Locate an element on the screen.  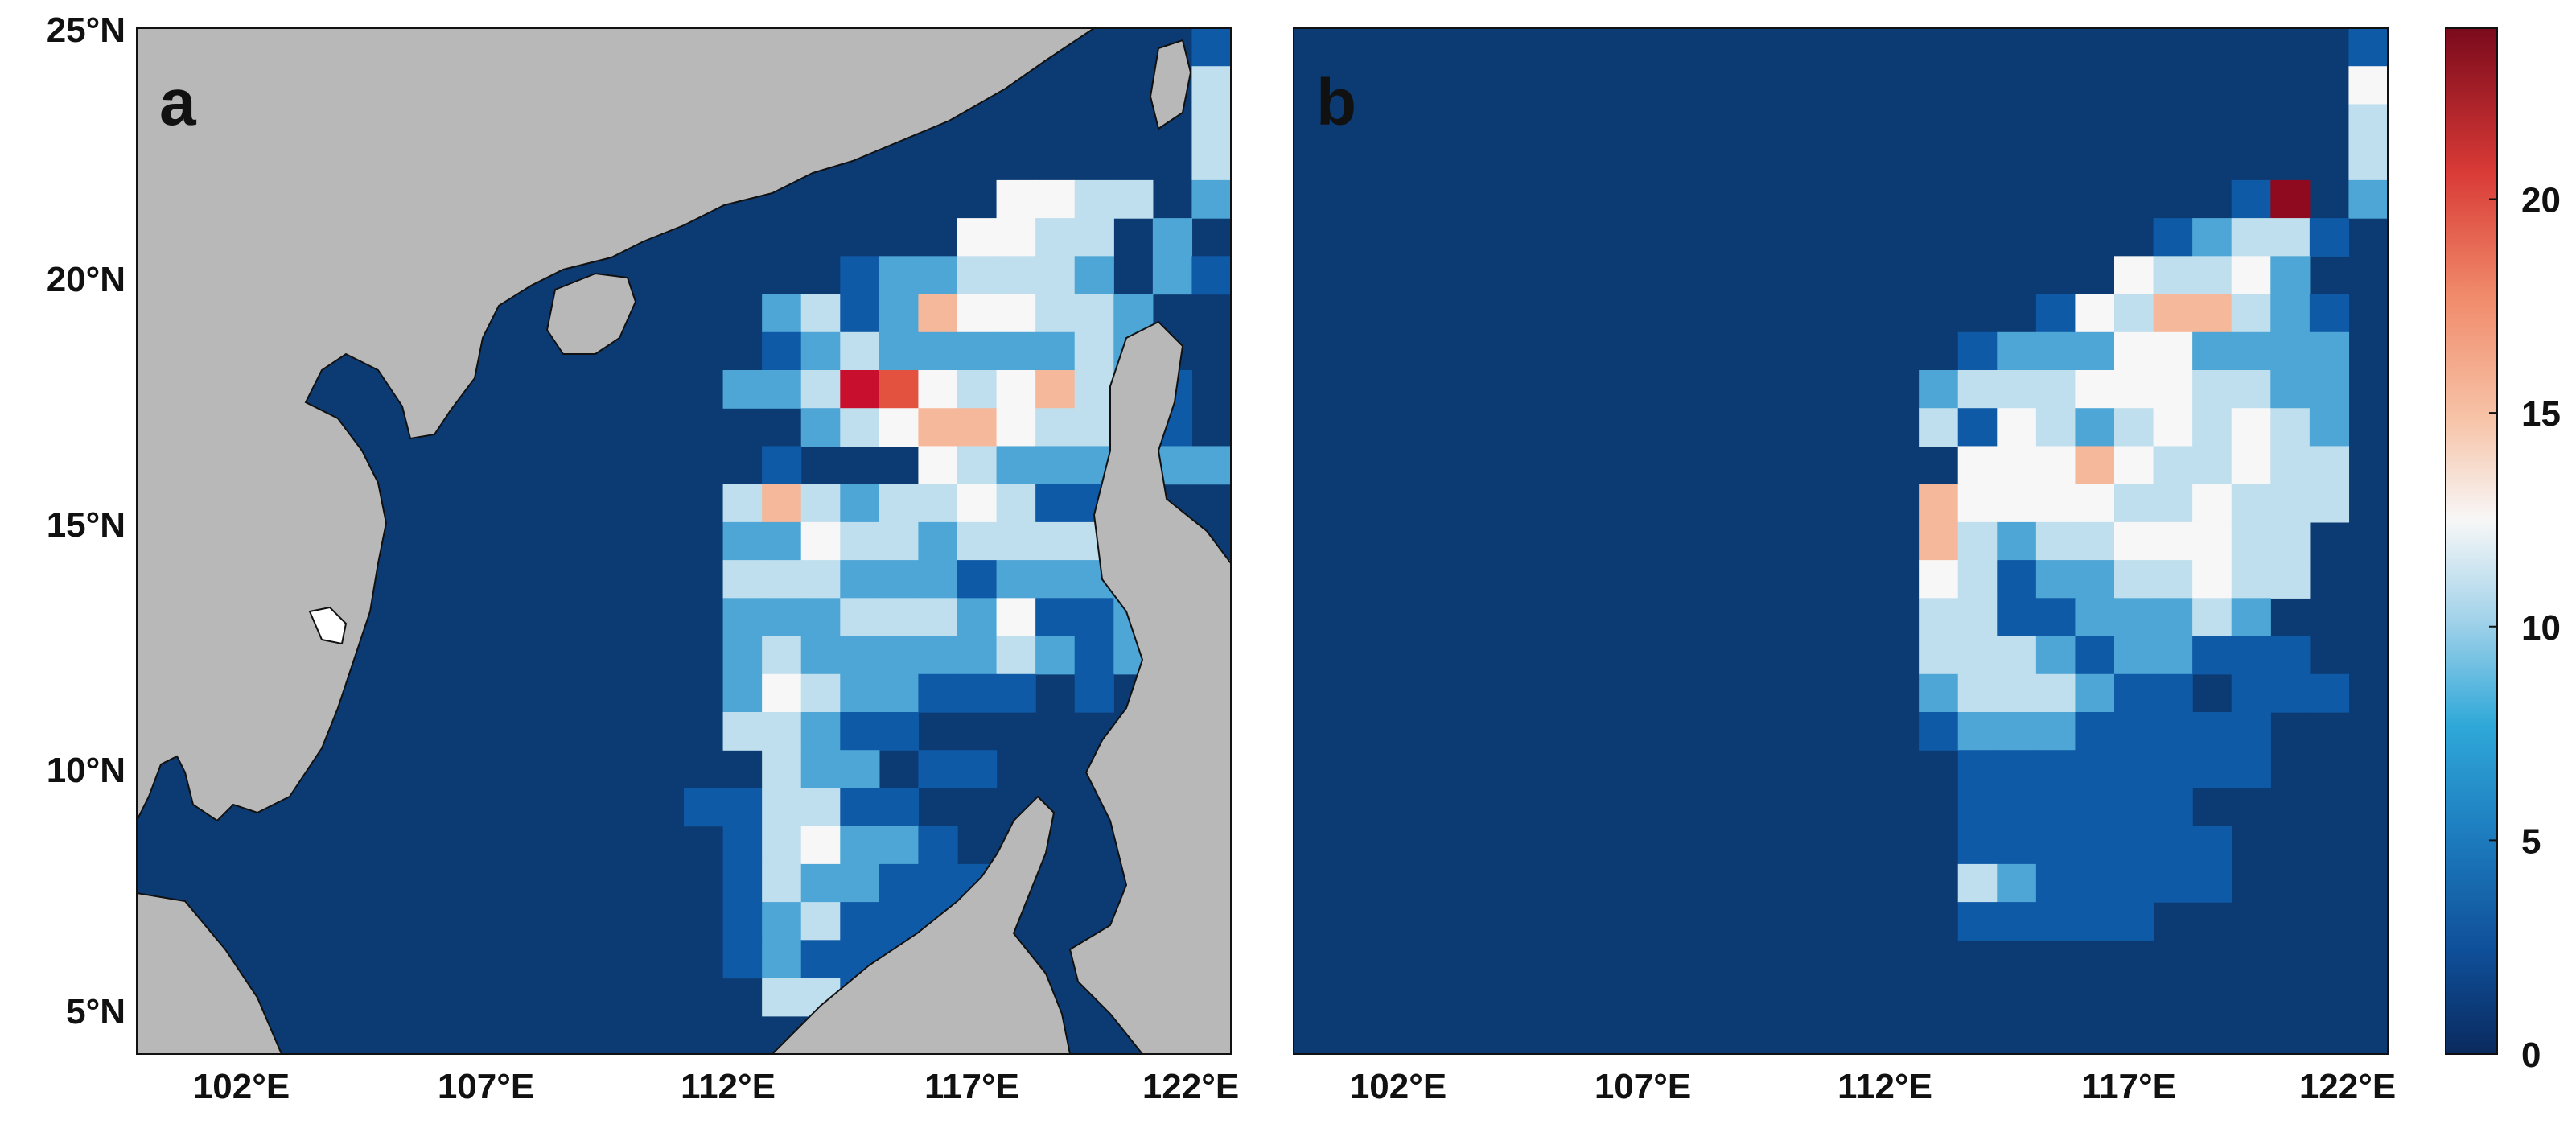
land-malay is located at coordinates (210, 972).